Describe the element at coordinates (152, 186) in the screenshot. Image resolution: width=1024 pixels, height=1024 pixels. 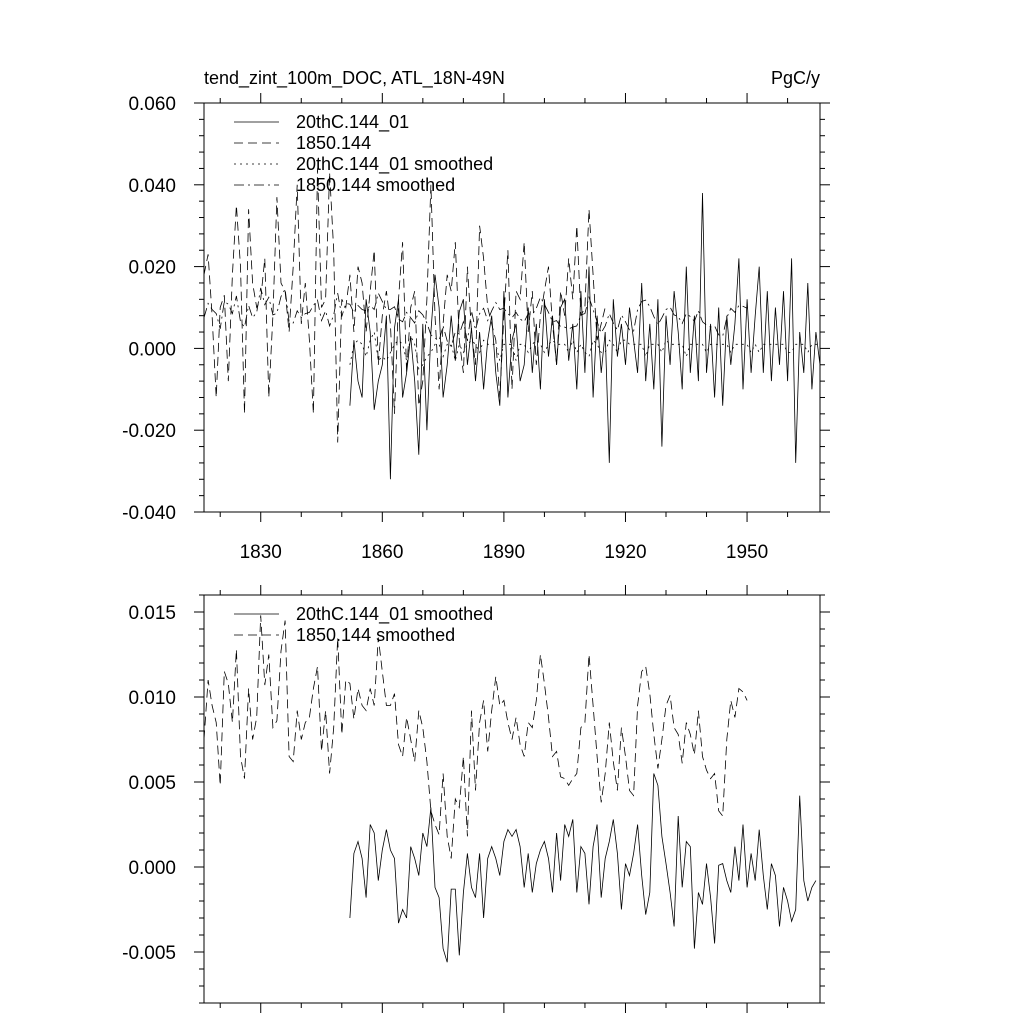
I see `y-tick-label: 0.040` at that location.